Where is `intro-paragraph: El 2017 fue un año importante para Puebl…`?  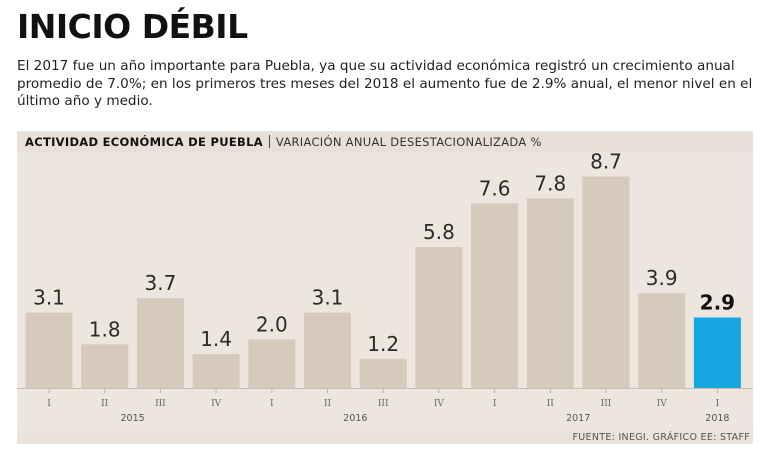 intro-paragraph: El 2017 fue un año importante para Puebl… is located at coordinates (385, 83).